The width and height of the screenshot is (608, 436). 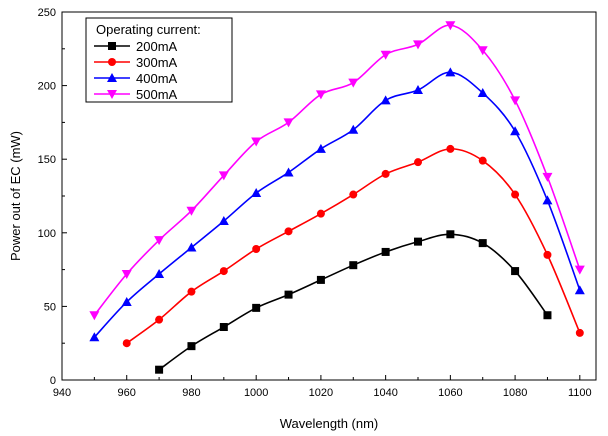 What do you see at coordinates (47, 13) in the screenshot?
I see `y-tick-label: 250` at bounding box center [47, 13].